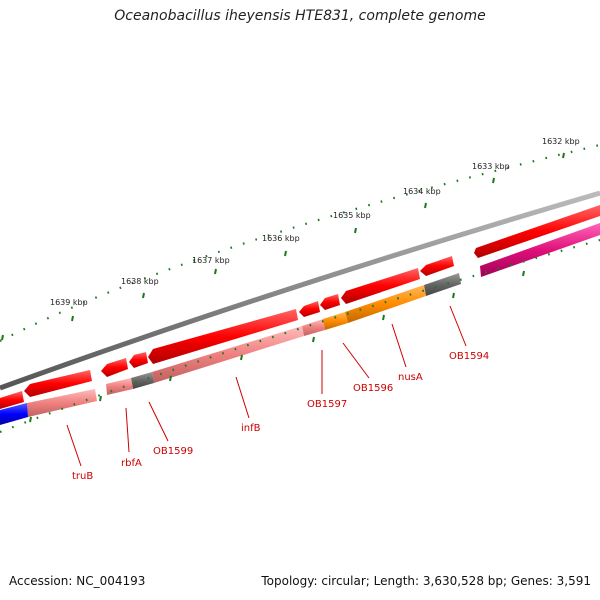  What do you see at coordinates (373, 388) in the screenshot?
I see `gene-label-OB1596: OB1596` at bounding box center [373, 388].